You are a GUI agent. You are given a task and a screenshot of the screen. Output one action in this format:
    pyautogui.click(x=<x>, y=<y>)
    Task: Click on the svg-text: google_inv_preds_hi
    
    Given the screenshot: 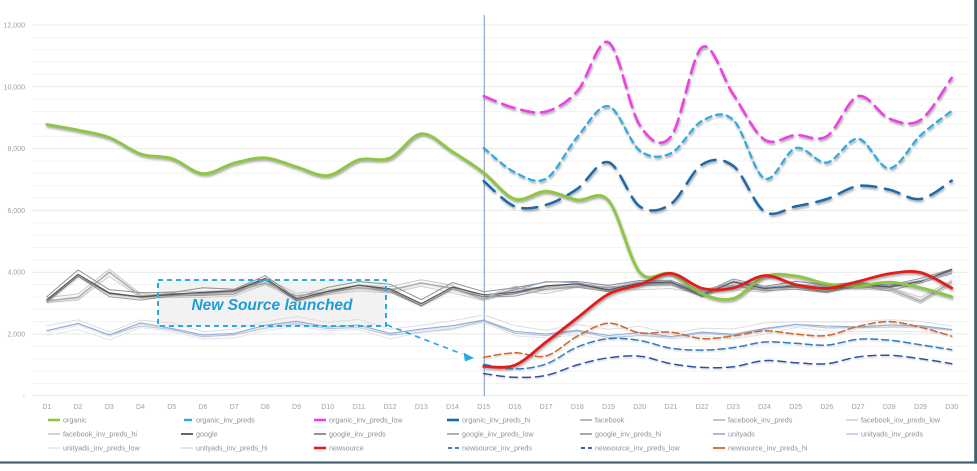 What is the action you would take?
    pyautogui.click(x=628, y=434)
    